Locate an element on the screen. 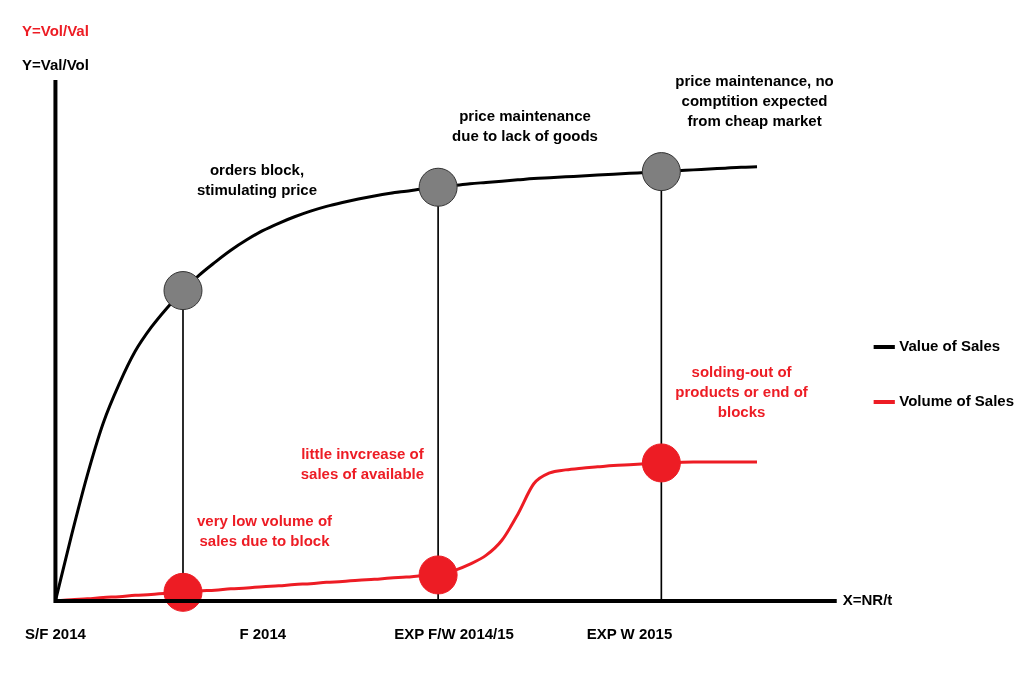 The width and height of the screenshot is (1034, 679). legend-label: Value of Sales is located at coordinates (950, 346).